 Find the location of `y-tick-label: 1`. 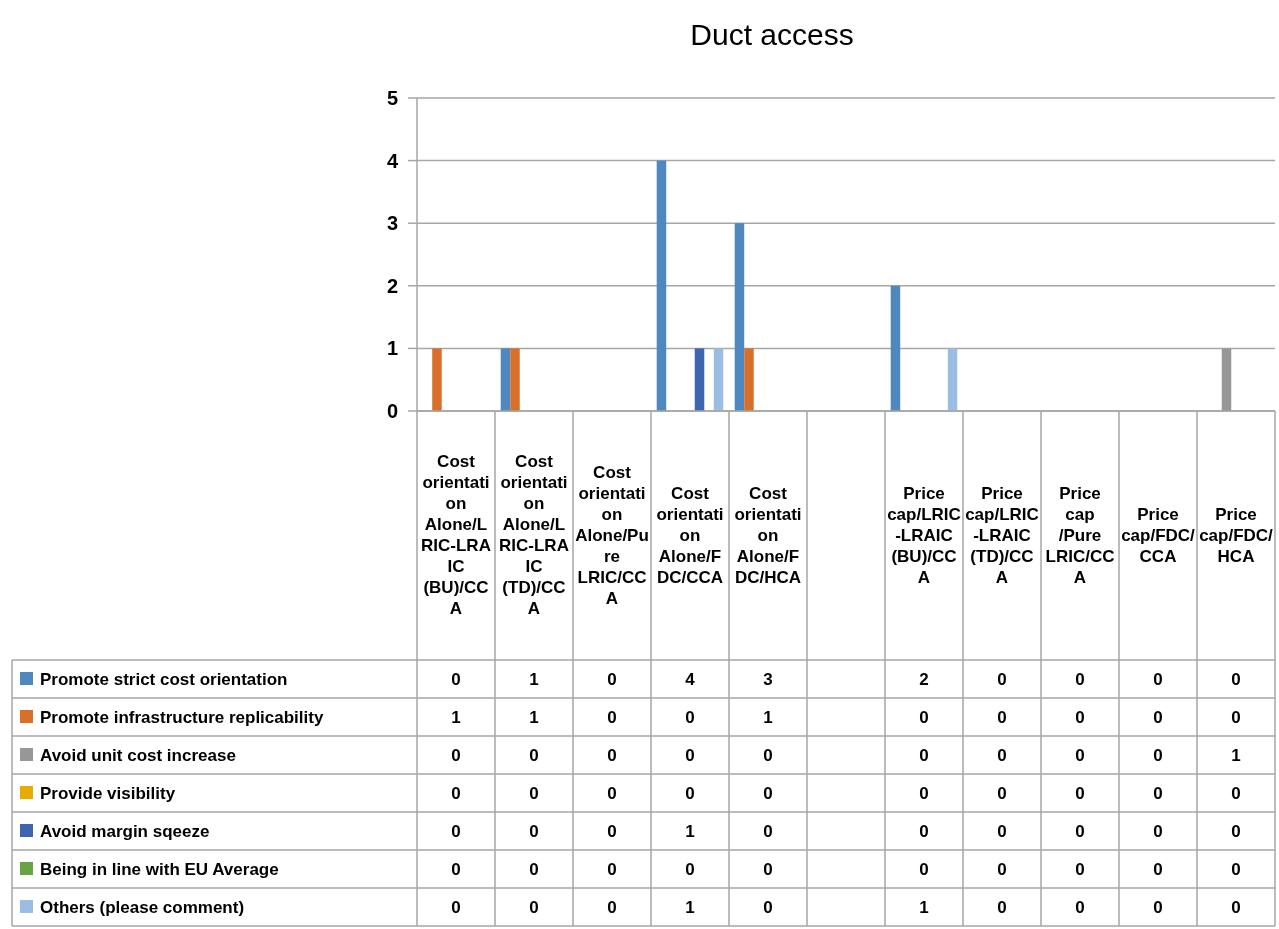

y-tick-label: 1 is located at coordinates (392, 348).